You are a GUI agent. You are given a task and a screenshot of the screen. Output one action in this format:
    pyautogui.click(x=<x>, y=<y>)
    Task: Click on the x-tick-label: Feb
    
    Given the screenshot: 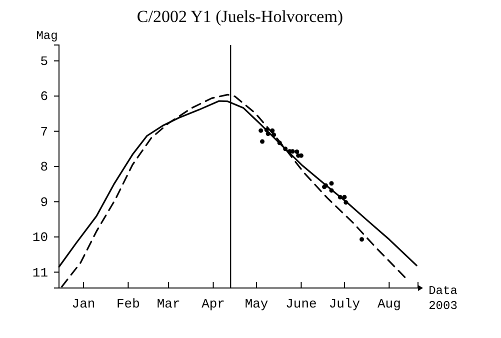 What is the action you would take?
    pyautogui.click(x=128, y=304)
    